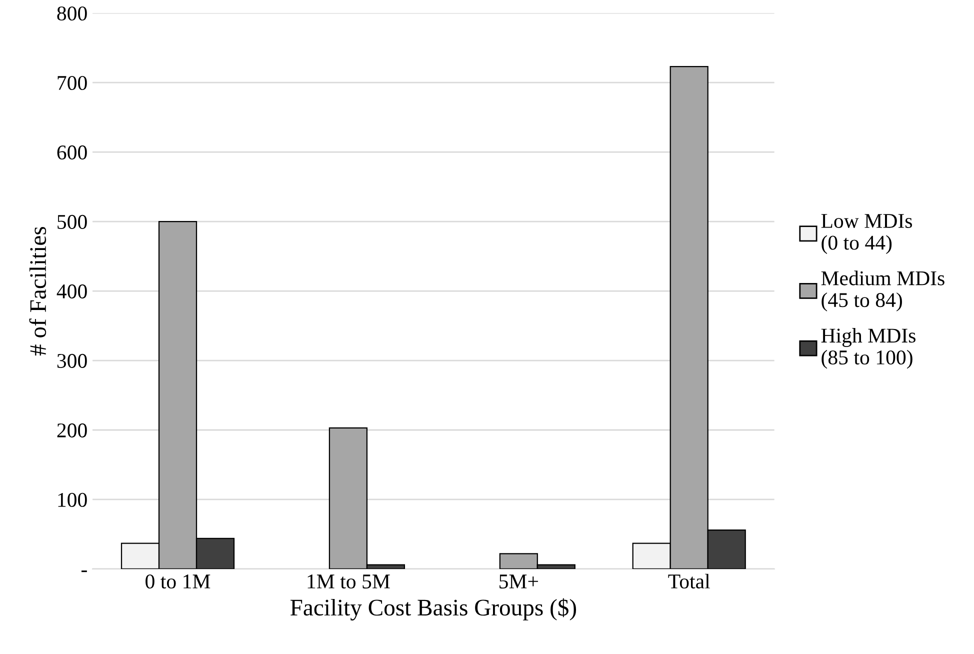 The width and height of the screenshot is (974, 654). I want to click on y-tick-label: -, so click(84, 571).